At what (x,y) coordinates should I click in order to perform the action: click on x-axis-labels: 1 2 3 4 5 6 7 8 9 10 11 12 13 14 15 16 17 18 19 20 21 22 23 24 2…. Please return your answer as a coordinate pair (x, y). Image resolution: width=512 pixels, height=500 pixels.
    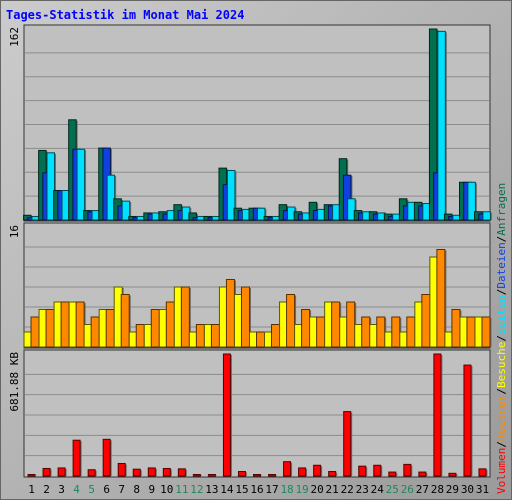
    Looking at the image, I should click on (258, 489).